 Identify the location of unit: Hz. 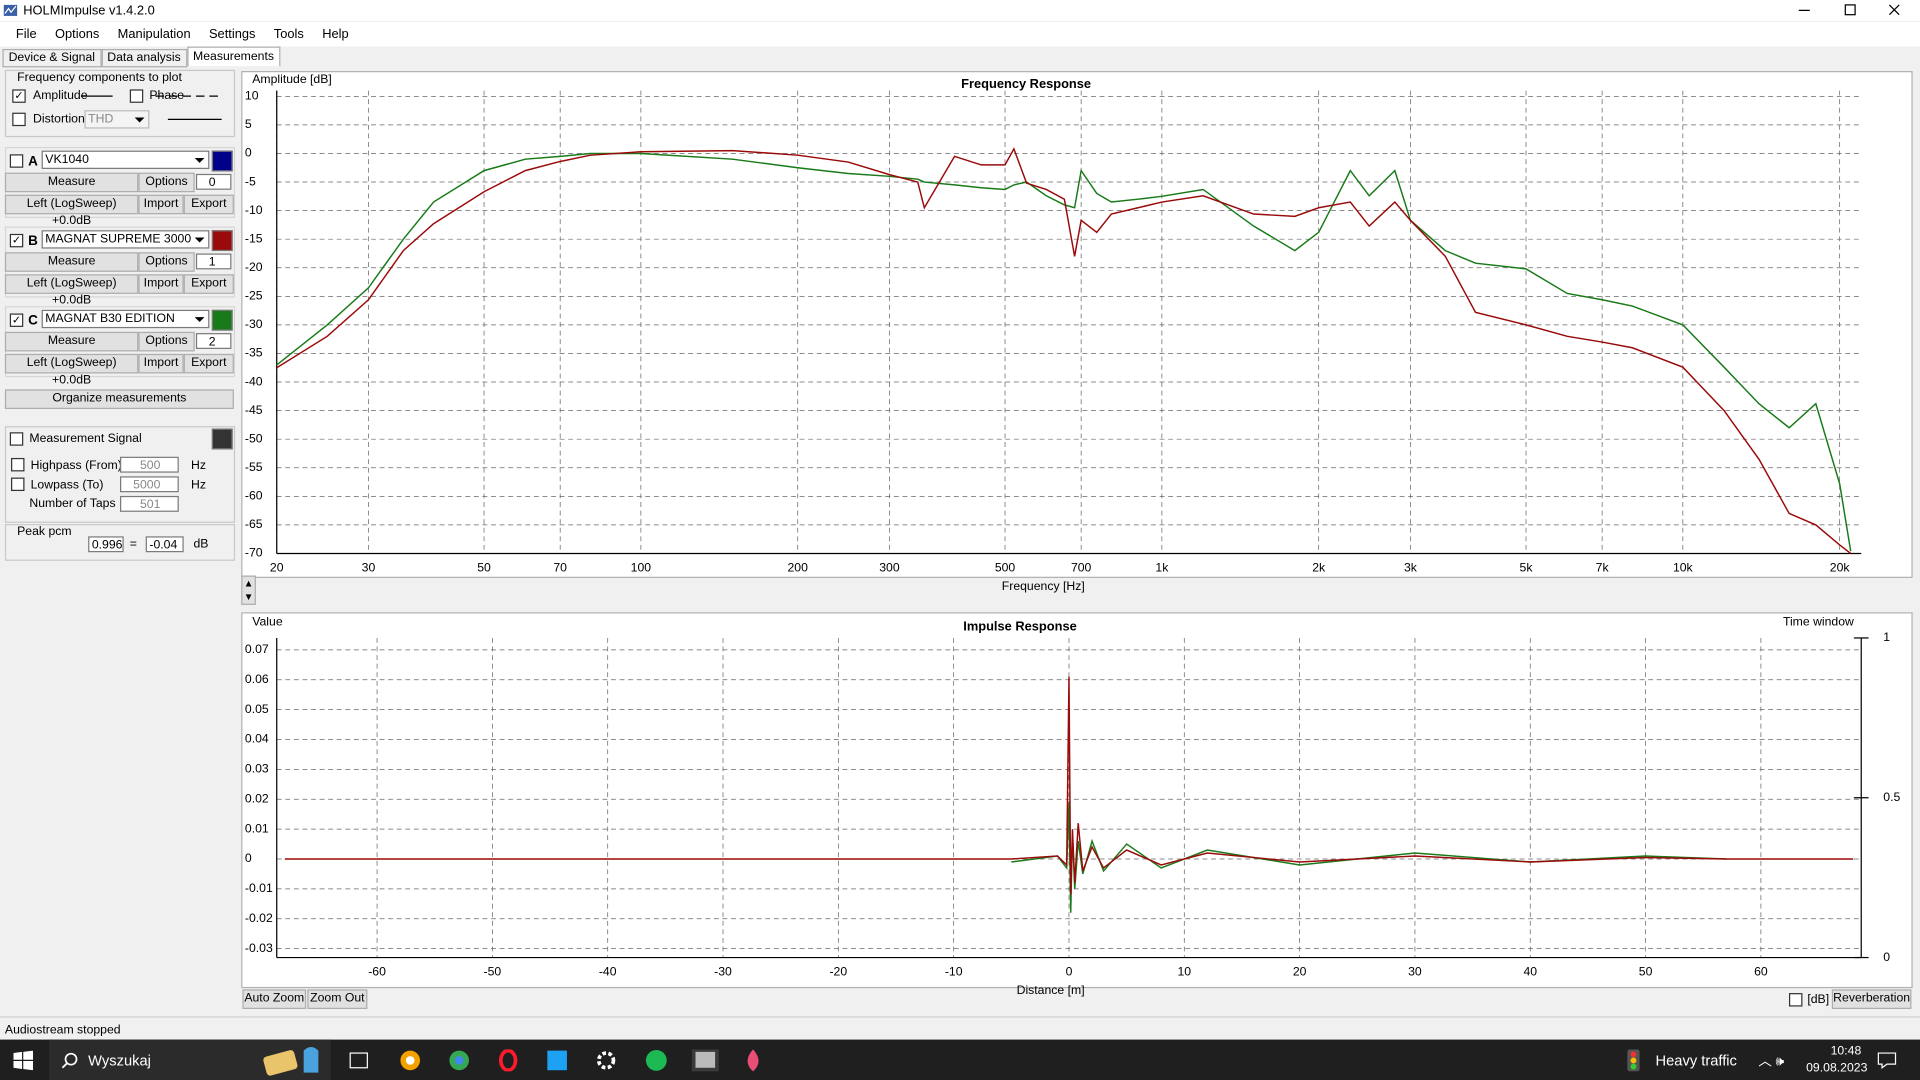
(199, 466).